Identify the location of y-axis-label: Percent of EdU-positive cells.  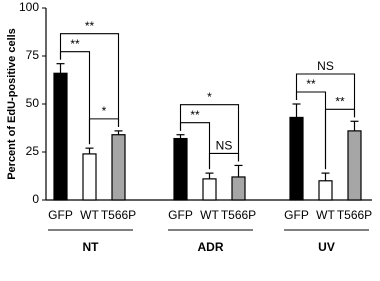
(12, 104).